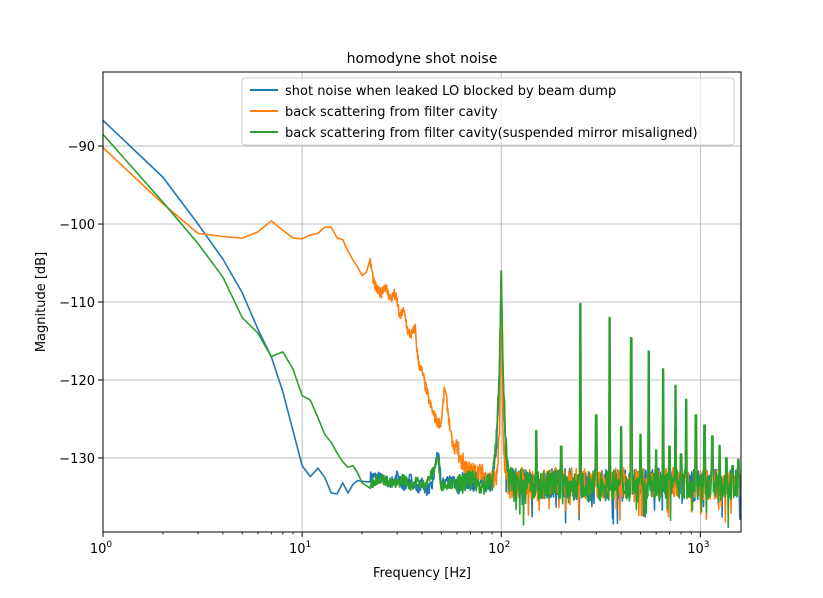  I want to click on y-tick-label: −90, so click(81, 147).